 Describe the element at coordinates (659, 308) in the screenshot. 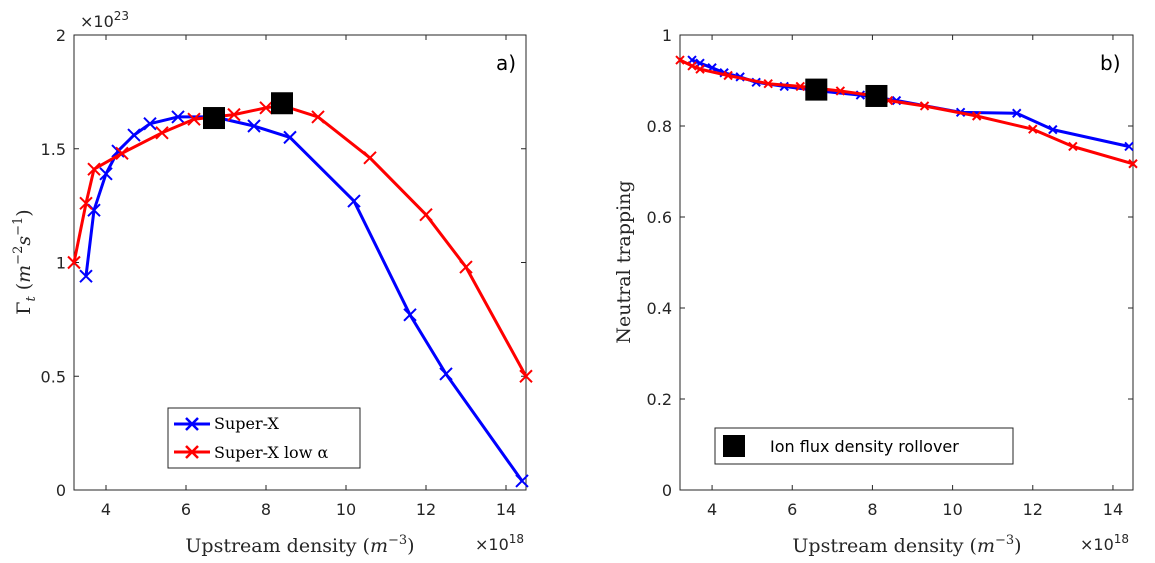

I see `y-tick-label: 0.4` at that location.